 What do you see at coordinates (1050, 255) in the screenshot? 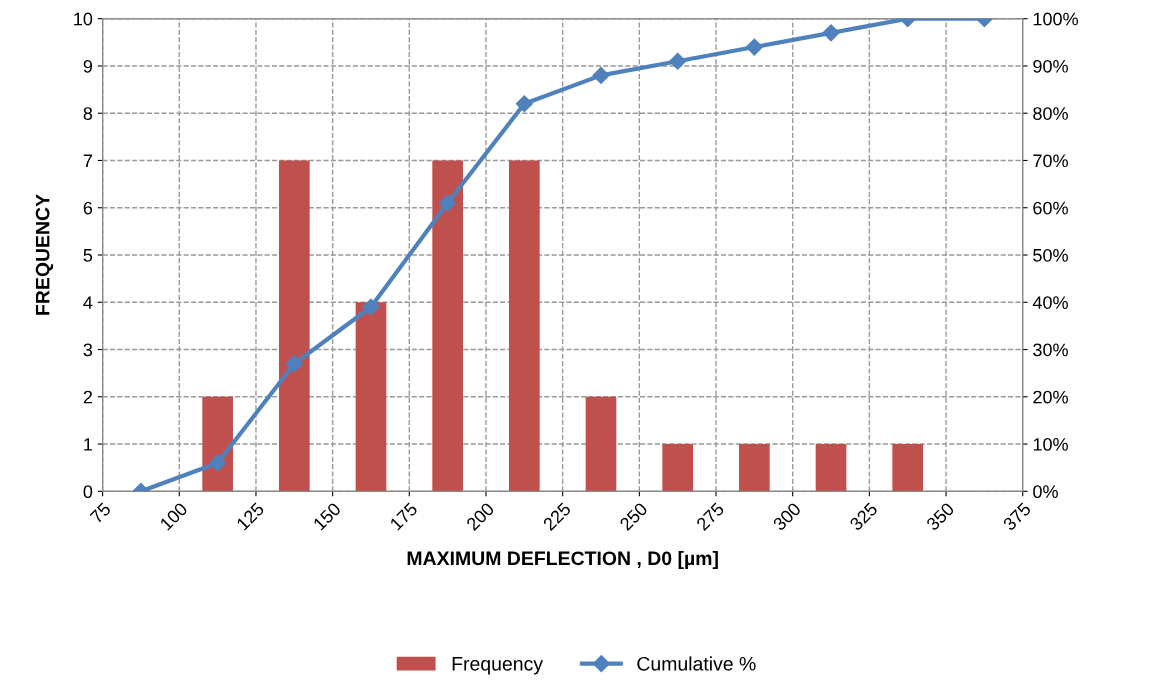
I see `y2-tick-label: 50%` at bounding box center [1050, 255].